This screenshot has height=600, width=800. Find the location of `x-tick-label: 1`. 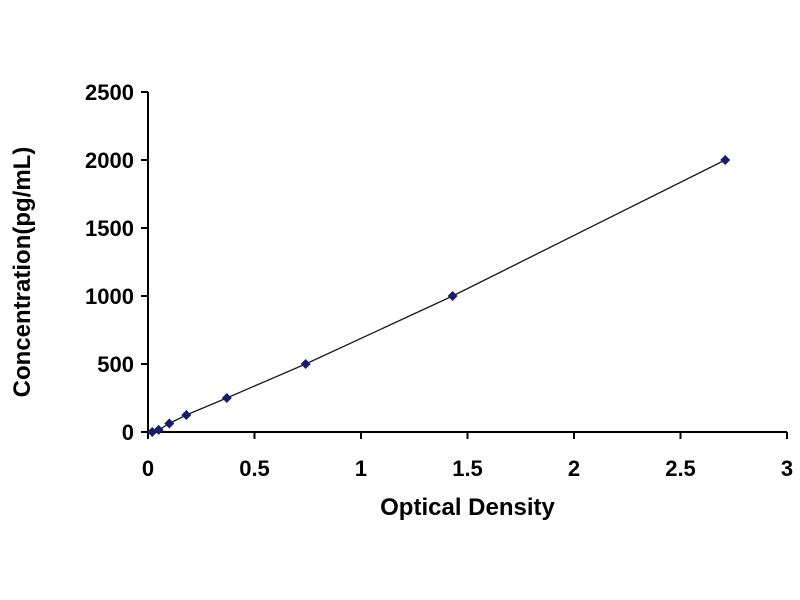

x-tick-label: 1 is located at coordinates (361, 468).